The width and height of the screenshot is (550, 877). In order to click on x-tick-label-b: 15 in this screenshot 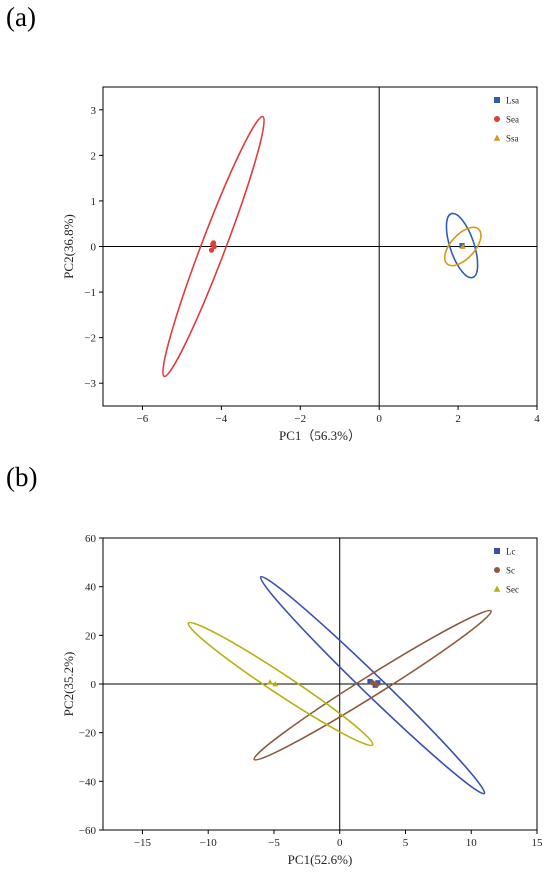, I will do `click(538, 843)`.